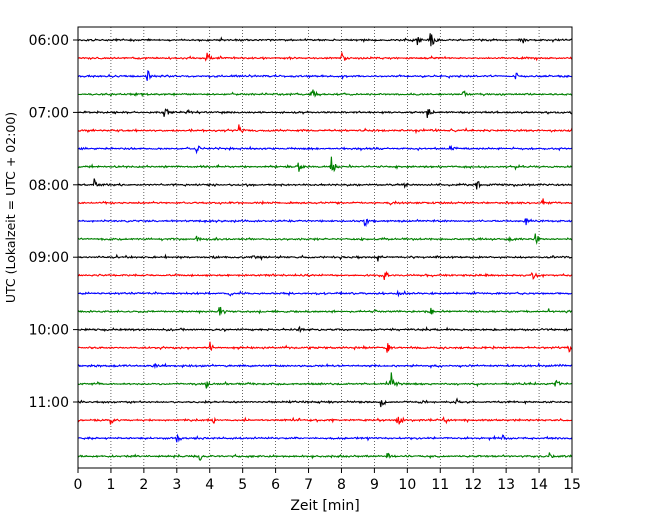 The width and height of the screenshot is (650, 520). What do you see at coordinates (341, 485) in the screenshot?
I see `x-tick-label: 8` at bounding box center [341, 485].